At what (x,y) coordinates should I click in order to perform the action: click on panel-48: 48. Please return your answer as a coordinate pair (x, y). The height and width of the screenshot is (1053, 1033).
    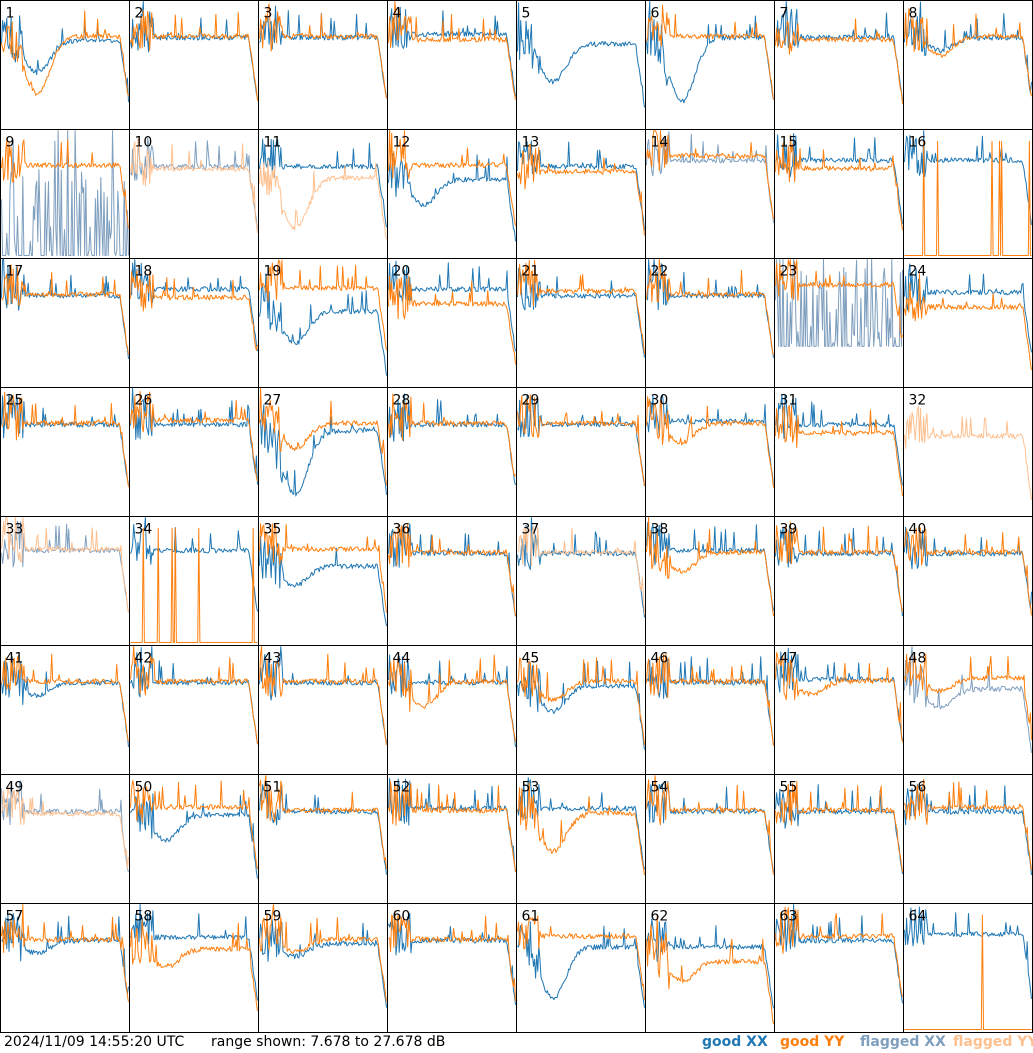
    Looking at the image, I should click on (968, 710).